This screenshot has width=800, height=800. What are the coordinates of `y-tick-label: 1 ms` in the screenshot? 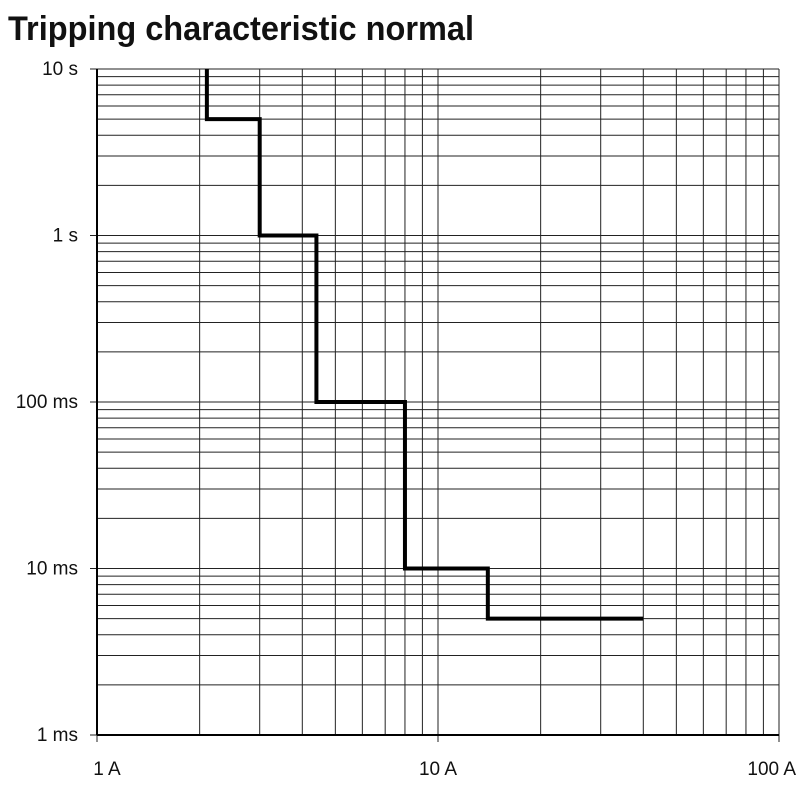 It's located at (57, 735).